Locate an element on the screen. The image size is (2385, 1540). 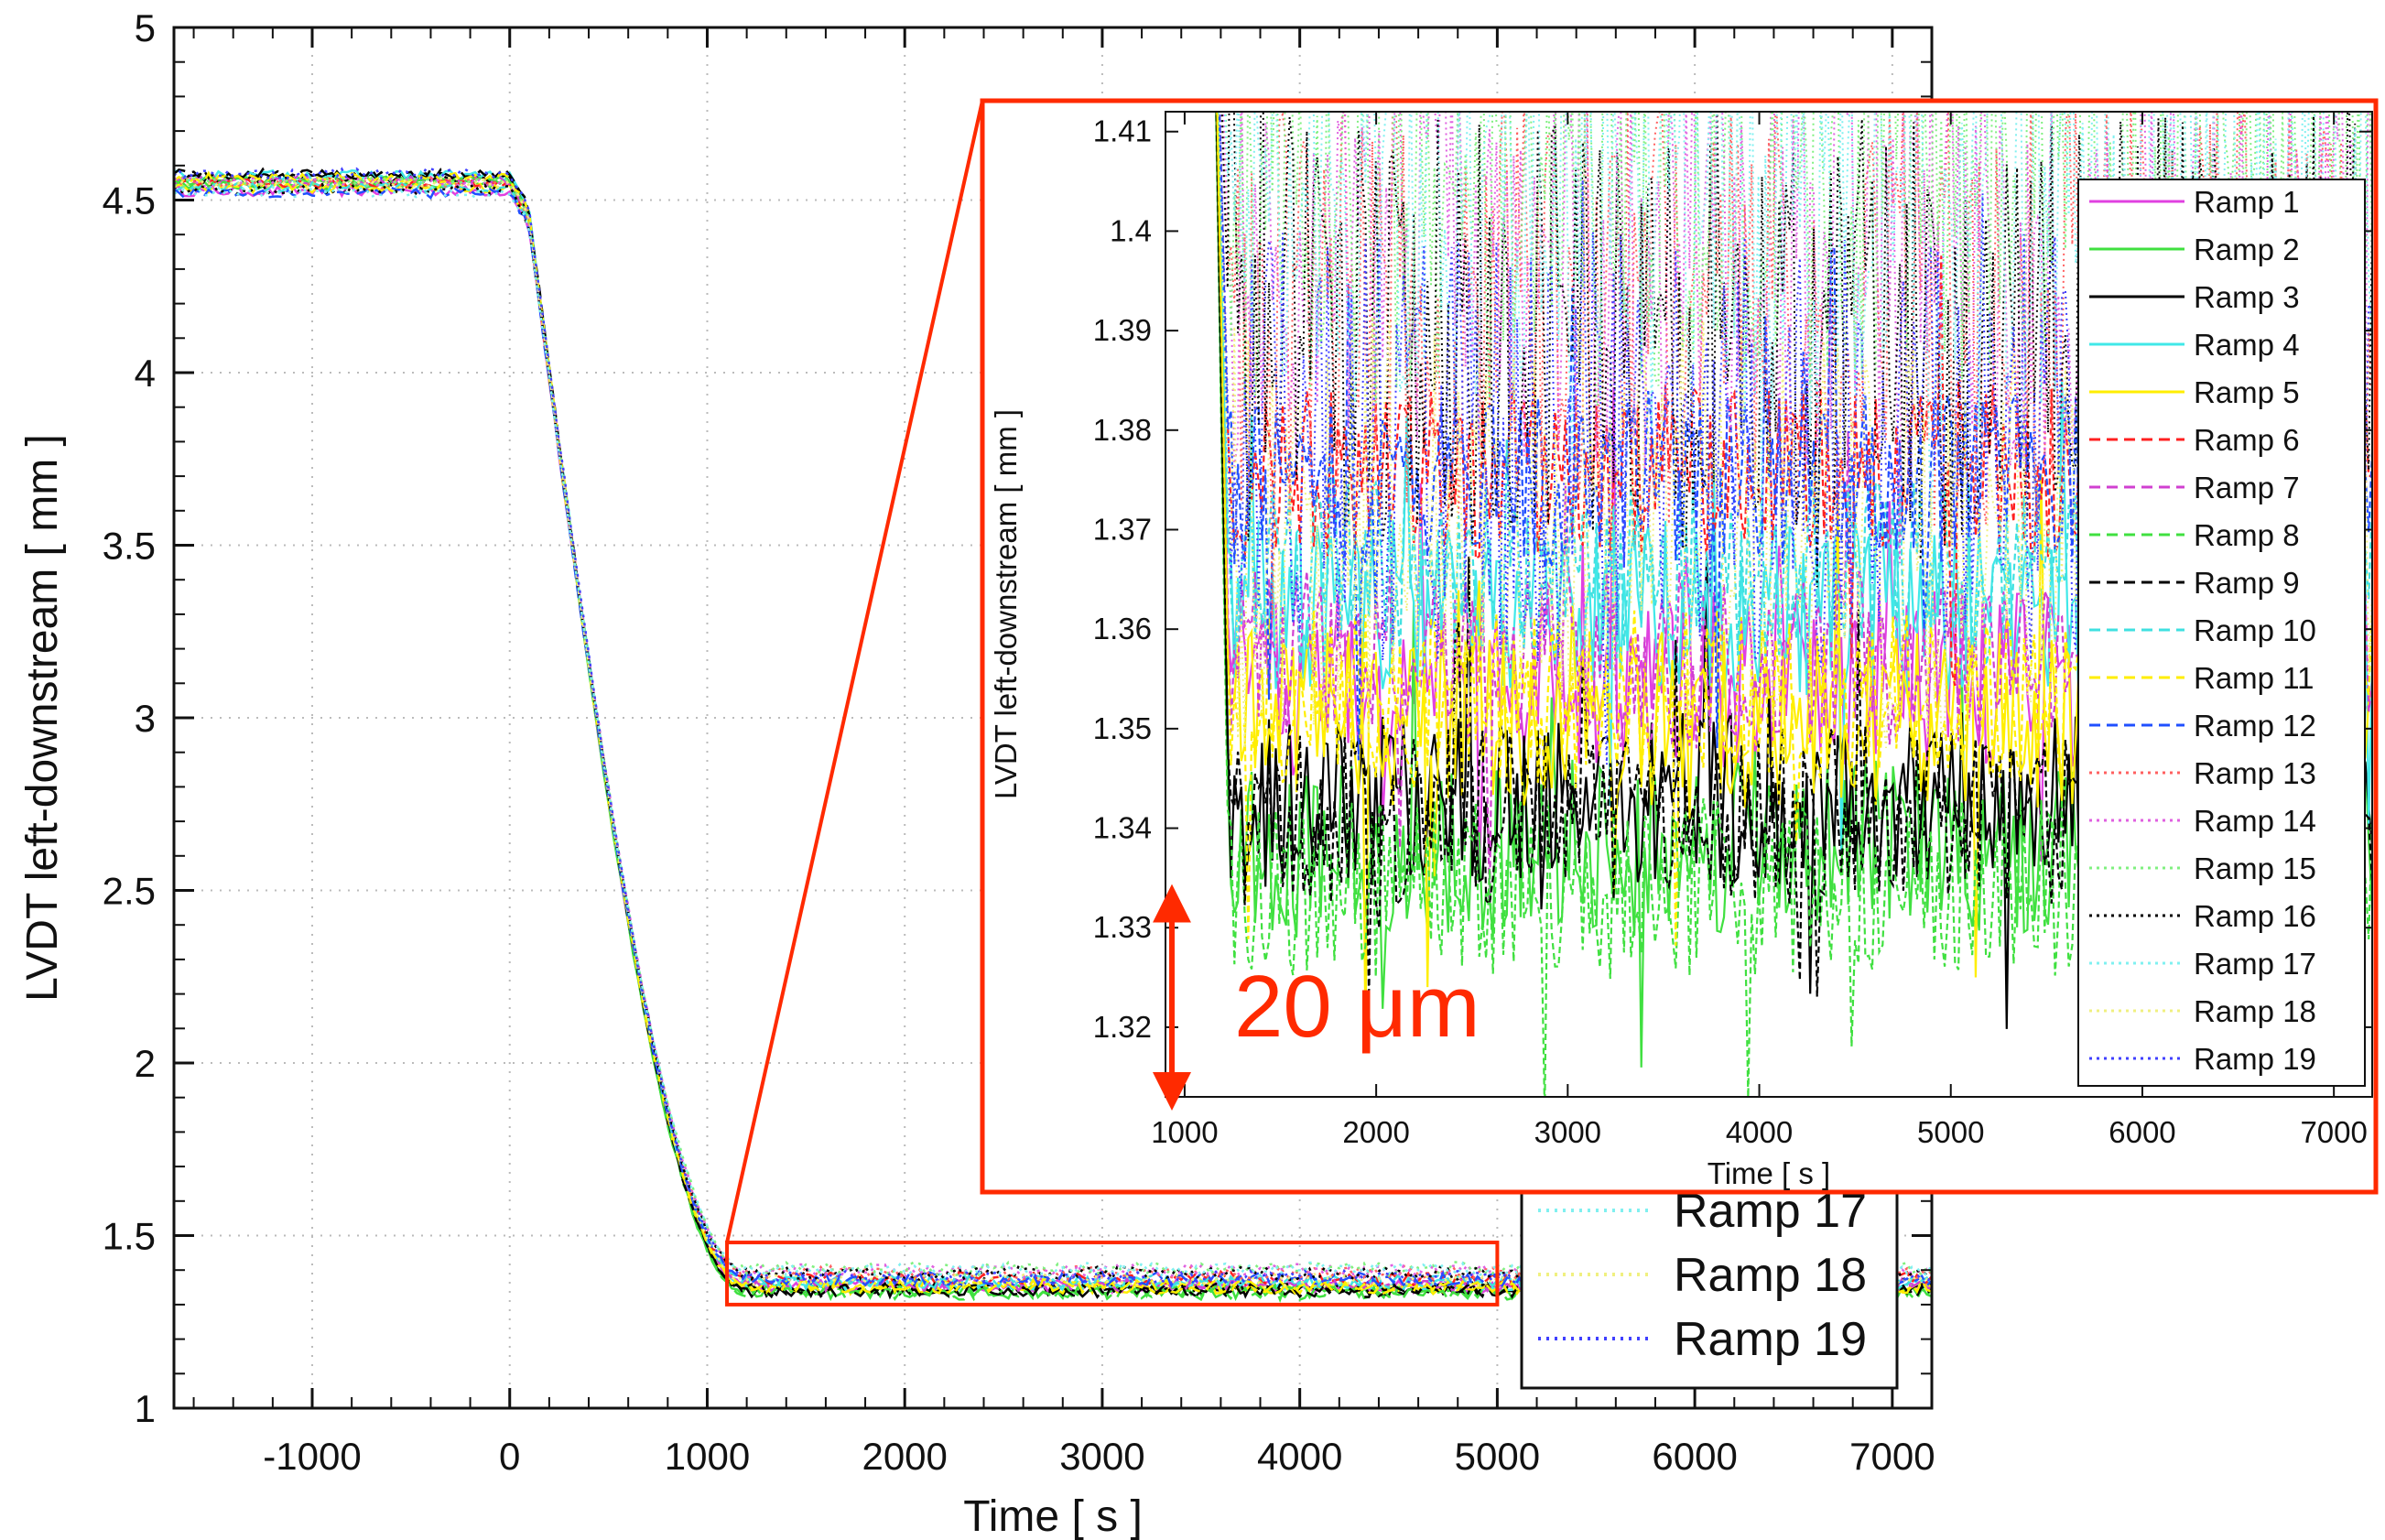
inset-legend-label: Ramp 2 is located at coordinates (2247, 249).